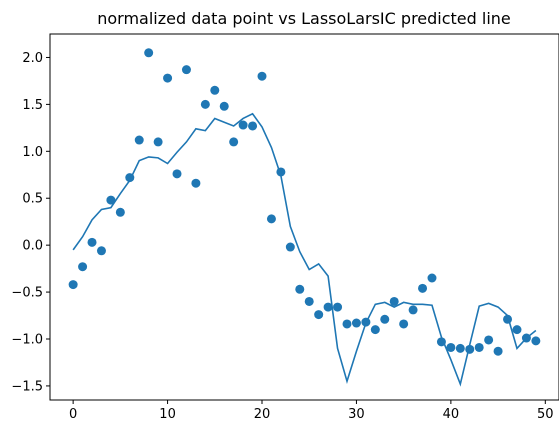  What do you see at coordinates (27, 340) in the screenshot?
I see `y-tick-label: −1.0` at bounding box center [27, 340].